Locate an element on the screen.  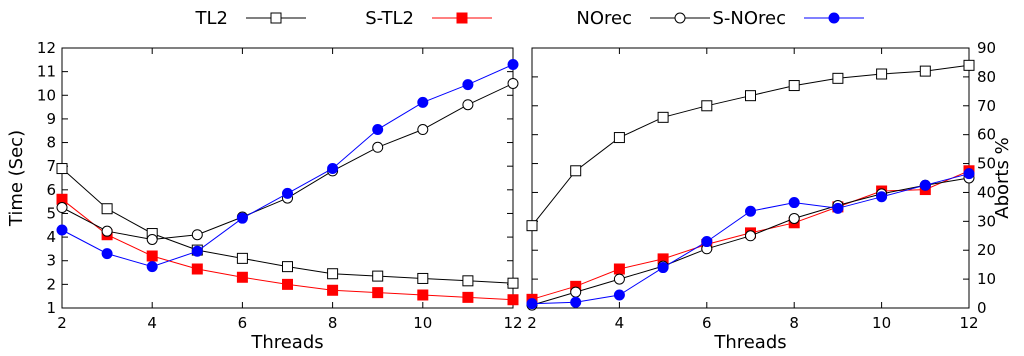
x-tick-label: 2 is located at coordinates (532, 323).